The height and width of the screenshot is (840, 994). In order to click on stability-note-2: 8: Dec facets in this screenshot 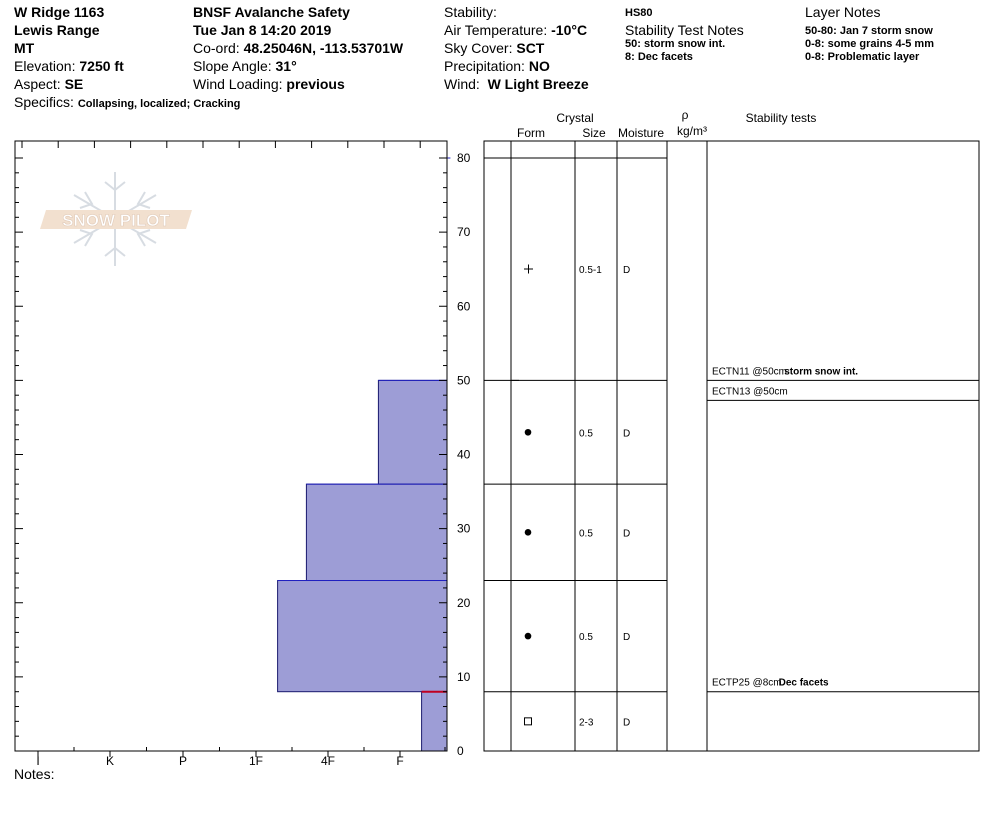, I will do `click(659, 57)`.